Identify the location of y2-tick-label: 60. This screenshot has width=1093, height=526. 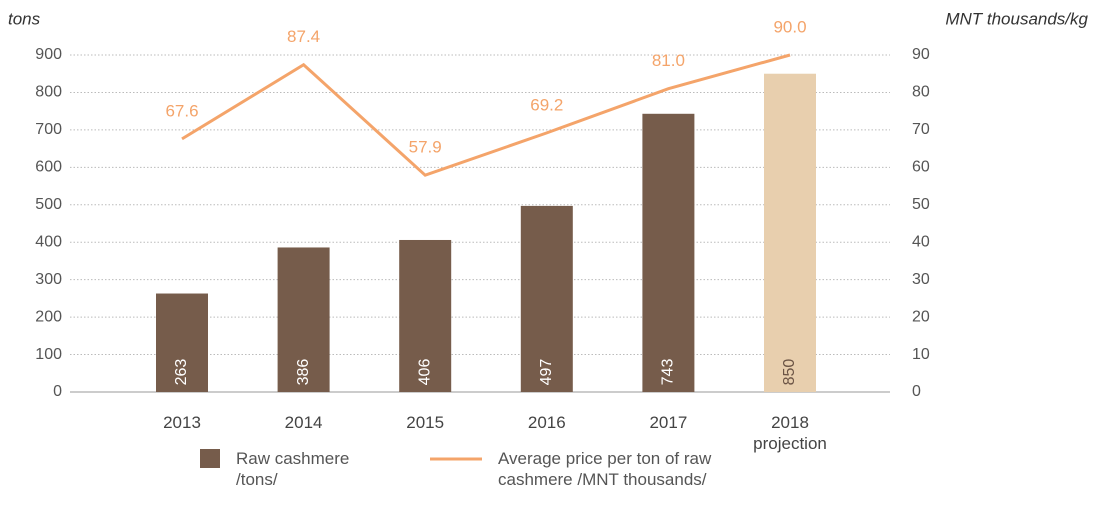
(921, 167).